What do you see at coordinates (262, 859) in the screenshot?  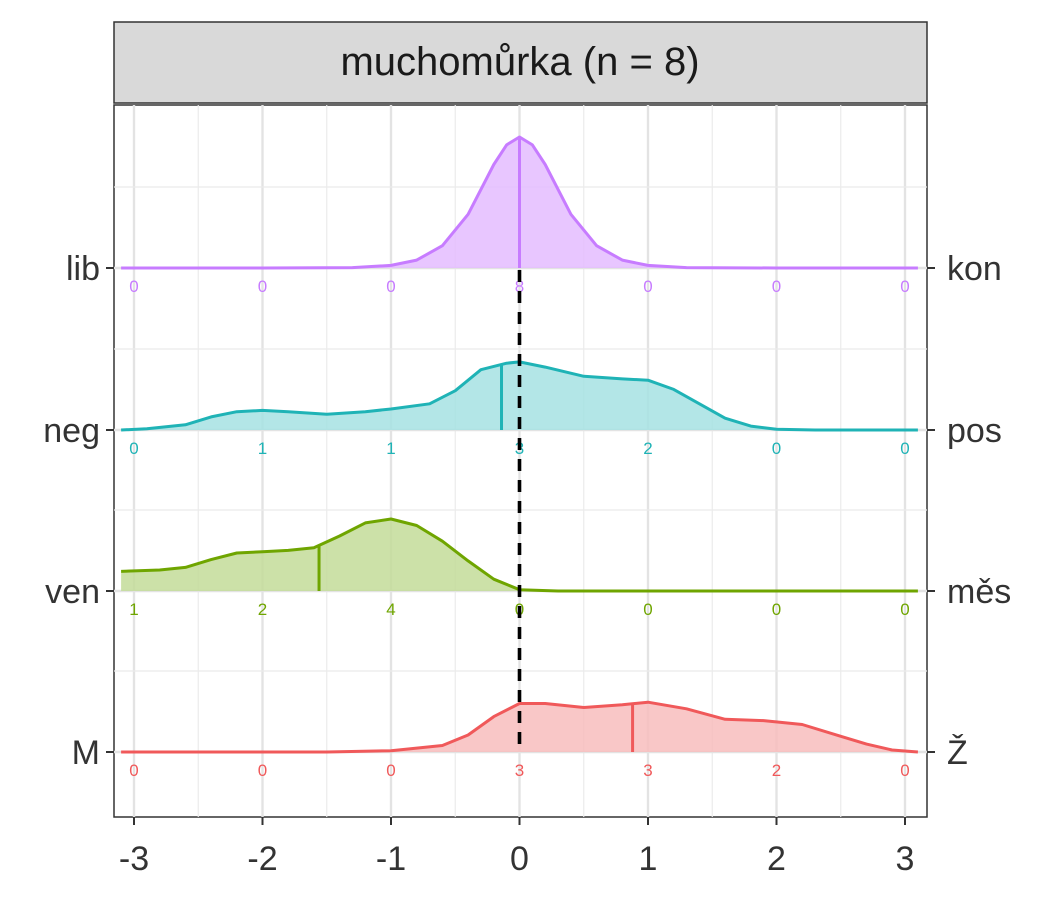 I see `x-tick-label: -2` at bounding box center [262, 859].